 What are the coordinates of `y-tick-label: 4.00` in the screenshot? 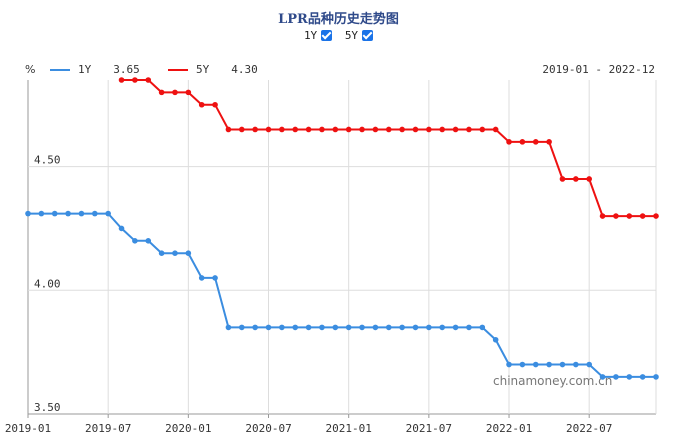 It's located at (47, 283).